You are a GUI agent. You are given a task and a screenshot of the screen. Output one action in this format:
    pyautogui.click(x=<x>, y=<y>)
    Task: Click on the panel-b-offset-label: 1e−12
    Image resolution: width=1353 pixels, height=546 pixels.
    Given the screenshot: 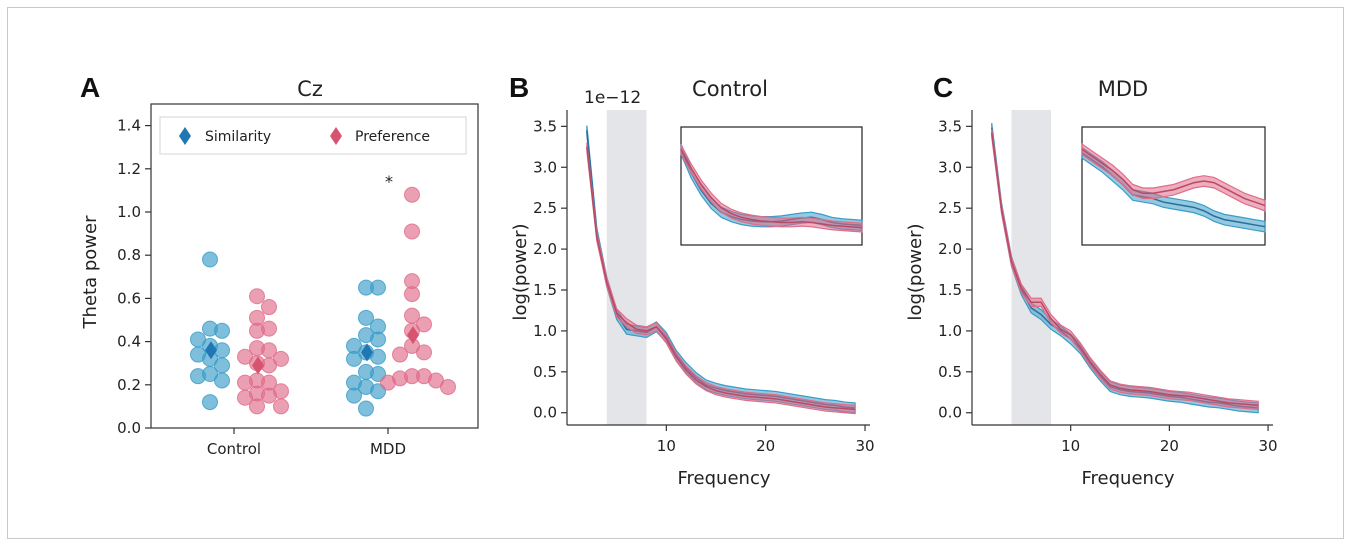 What is the action you would take?
    pyautogui.click(x=612, y=98)
    